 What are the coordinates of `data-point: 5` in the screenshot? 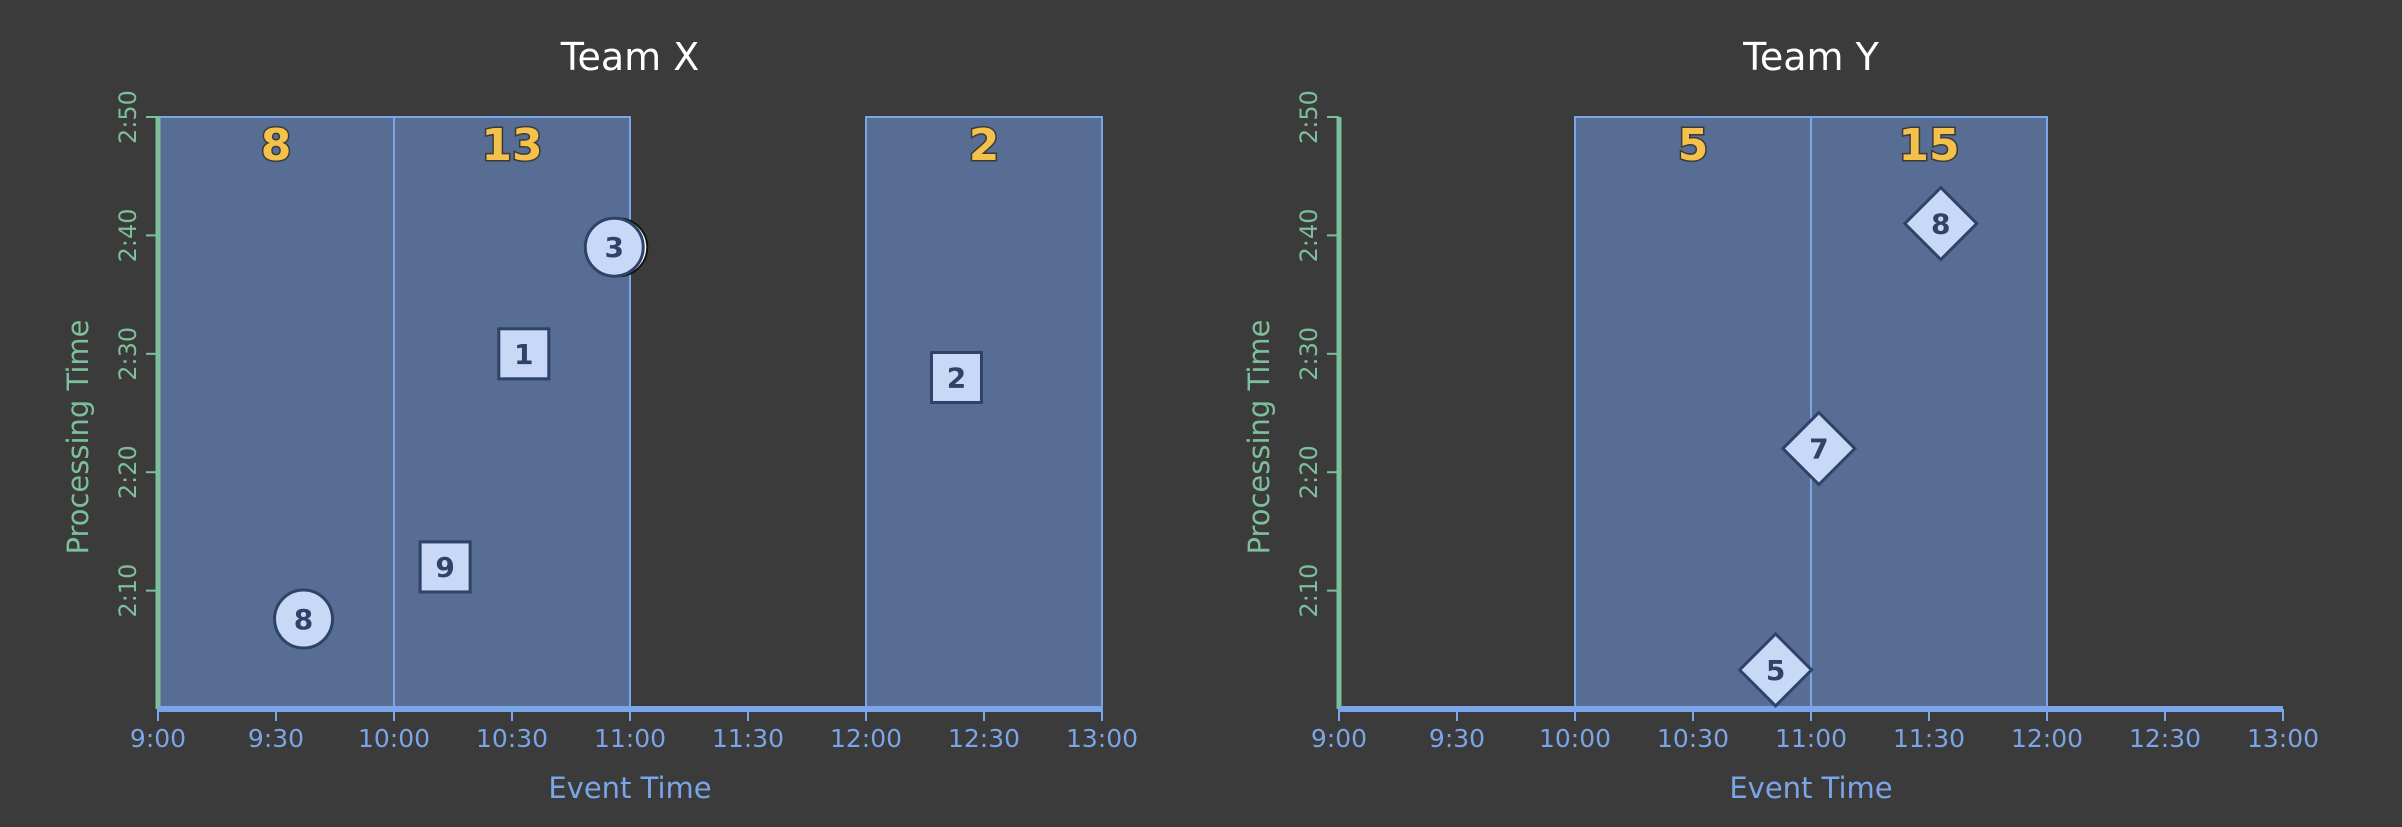 It's located at (1775, 670).